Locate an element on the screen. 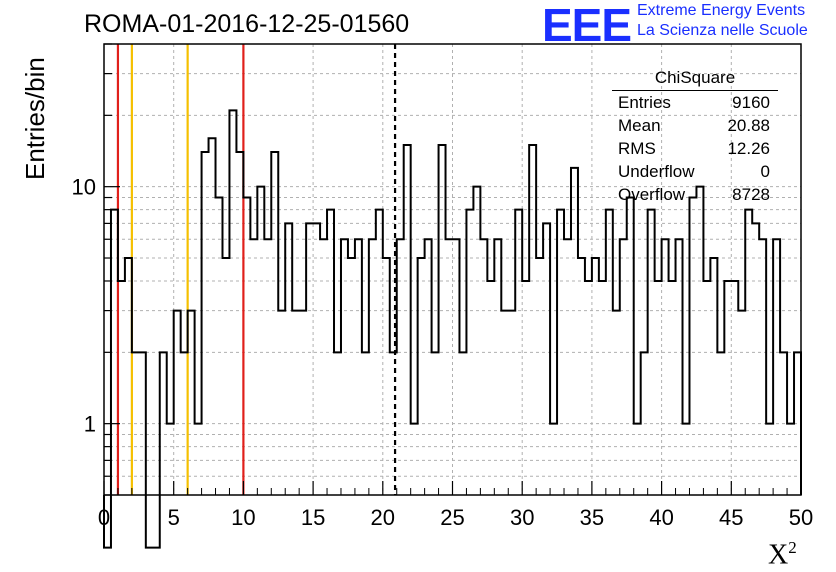 The image size is (836, 572). stats-value: 9160 is located at coordinates (751, 102).